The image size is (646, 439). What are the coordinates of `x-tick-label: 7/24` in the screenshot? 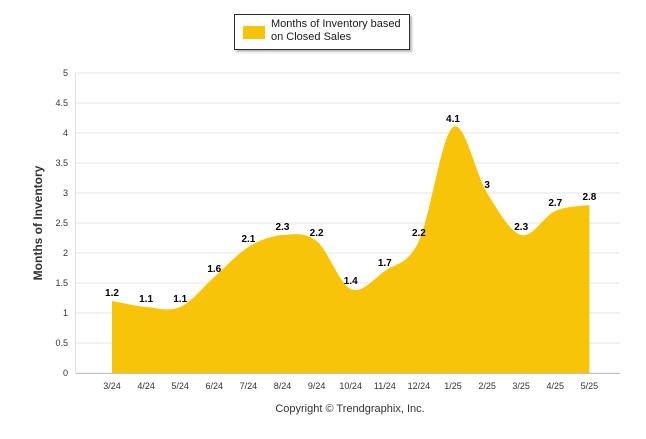 It's located at (249, 386).